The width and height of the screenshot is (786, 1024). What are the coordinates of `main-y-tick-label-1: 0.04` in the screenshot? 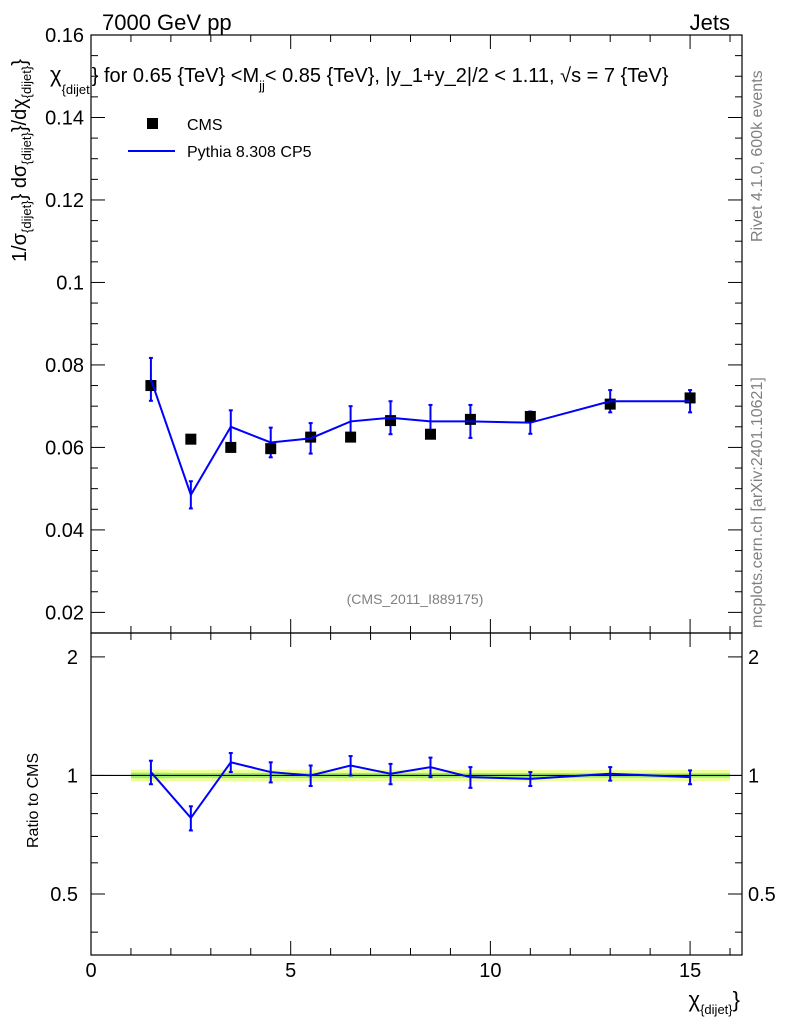 It's located at (64, 531).